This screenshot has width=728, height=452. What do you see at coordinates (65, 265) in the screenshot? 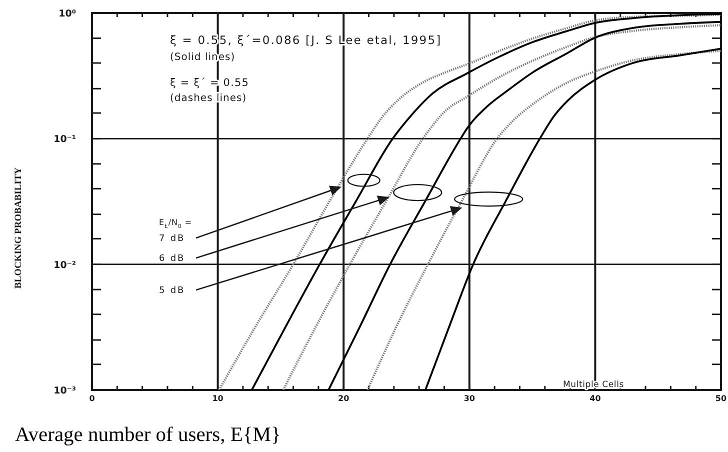
I see `y-tick-label: 10⁻²` at bounding box center [65, 265].